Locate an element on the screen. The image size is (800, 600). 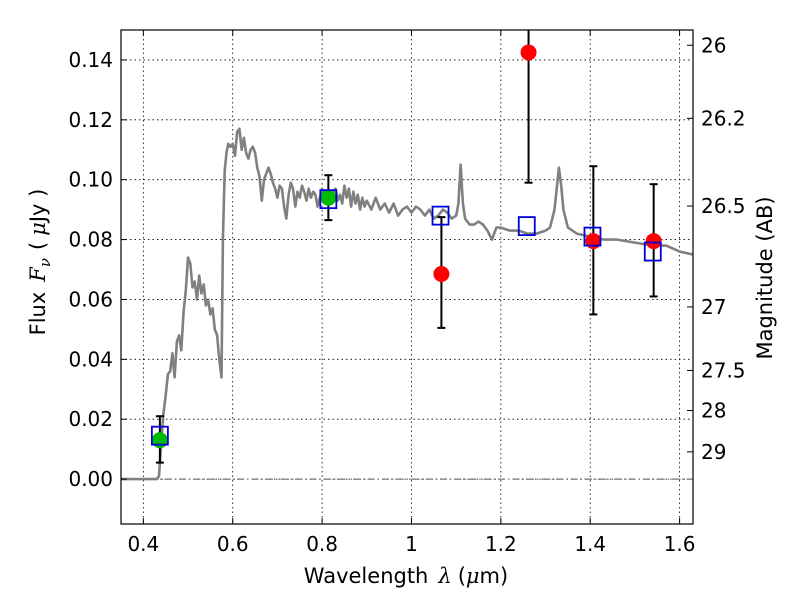
y2-tick-label: 26 is located at coordinates (713, 45).